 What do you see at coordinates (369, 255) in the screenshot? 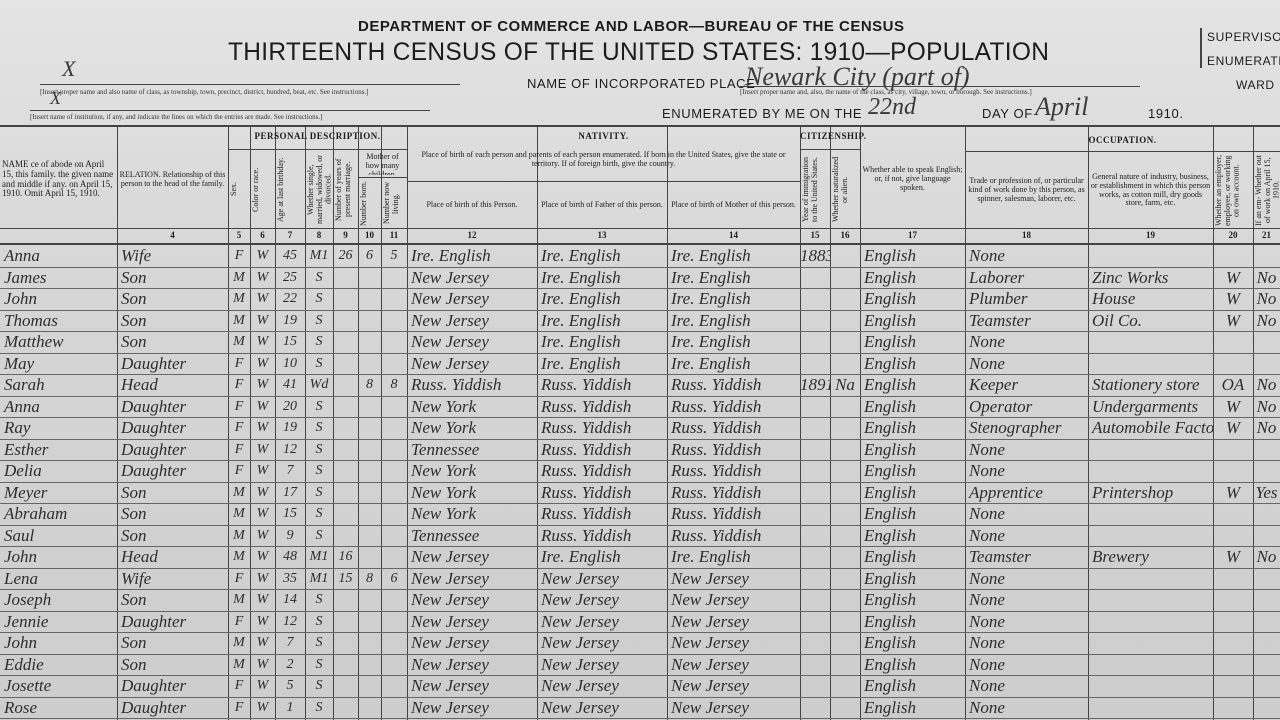
I see `cell: 6` at bounding box center [369, 255].